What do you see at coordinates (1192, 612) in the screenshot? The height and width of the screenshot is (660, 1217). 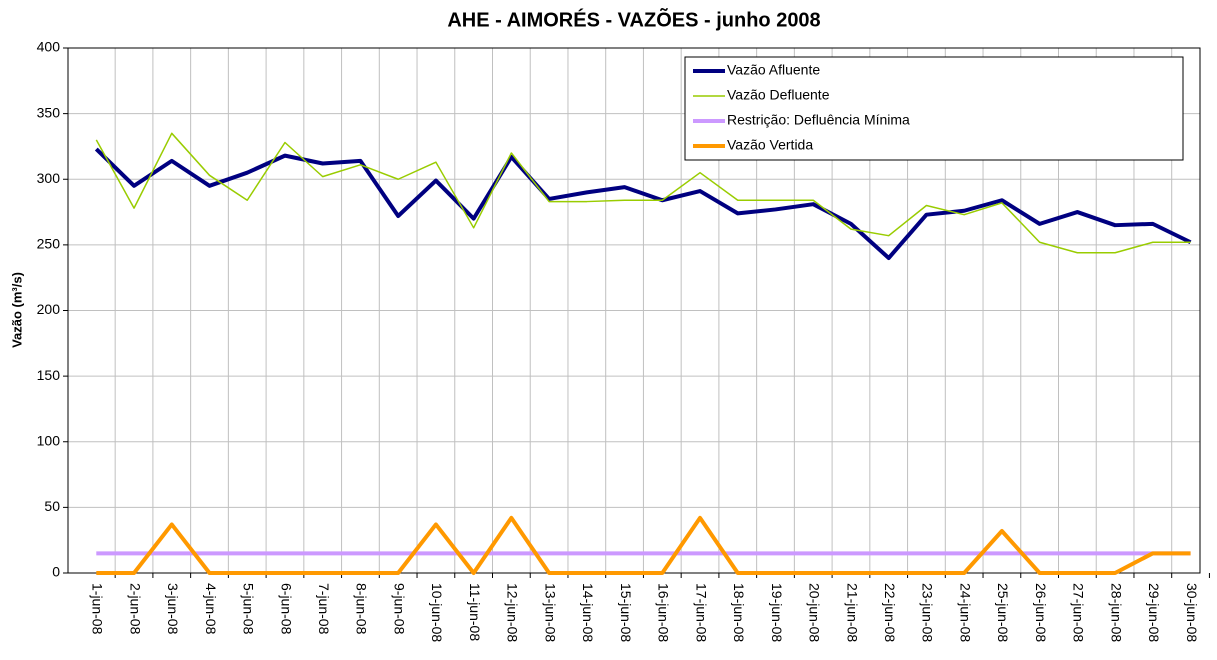 I see `x-tick-label: 30-jun-08` at bounding box center [1192, 612].